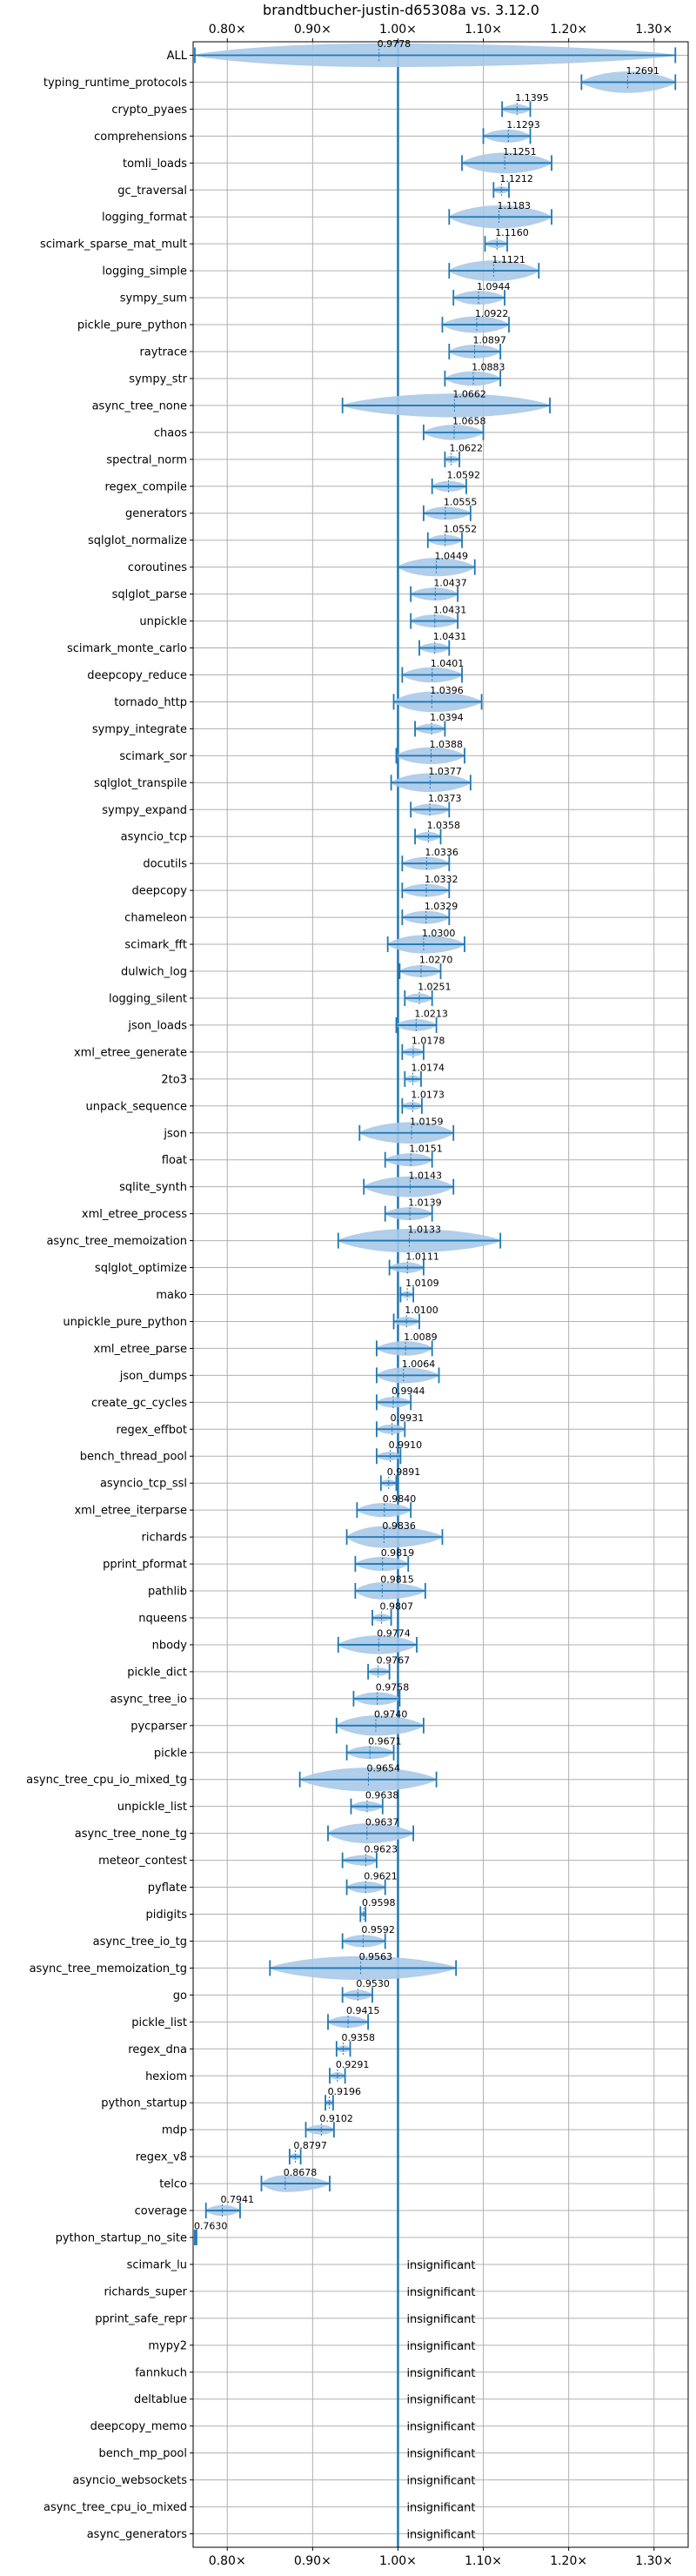 The image size is (696, 2576). What do you see at coordinates (127, 648) in the screenshot?
I see `y-tick-label: scimark_monte_carlo` at bounding box center [127, 648].